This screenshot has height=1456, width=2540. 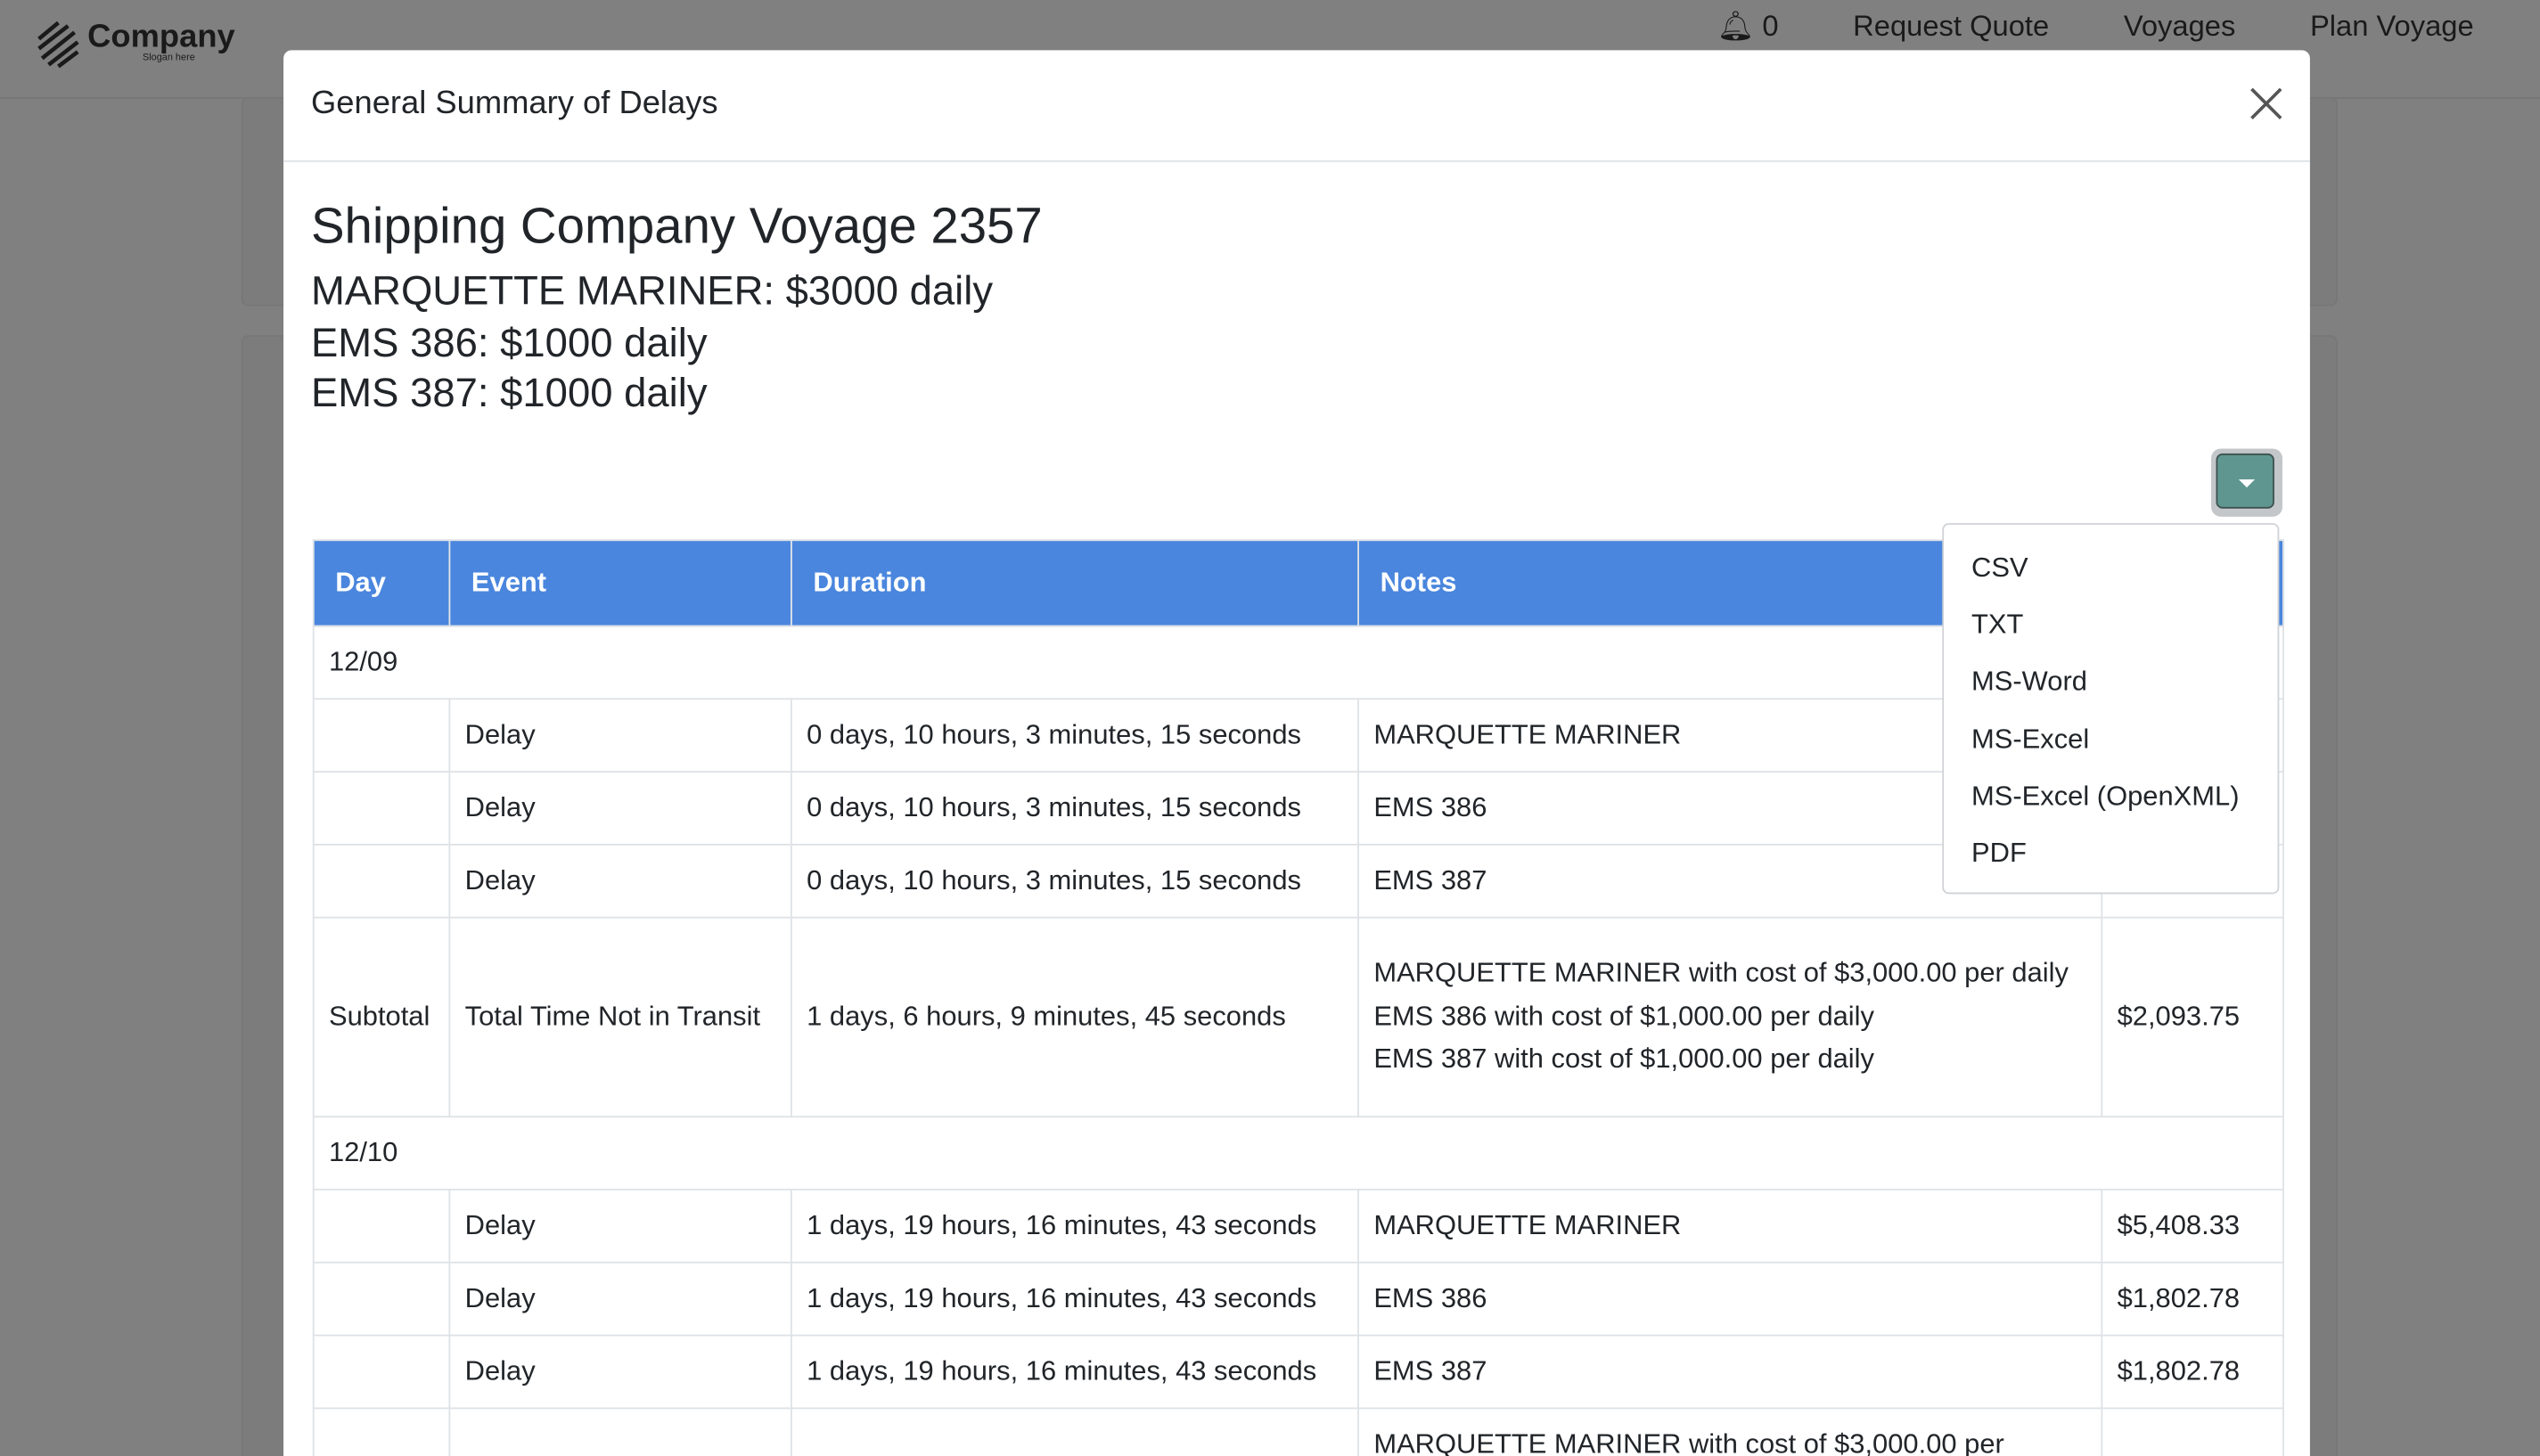 I want to click on notification-bell: 🔔︎ 0, so click(x=1748, y=27).